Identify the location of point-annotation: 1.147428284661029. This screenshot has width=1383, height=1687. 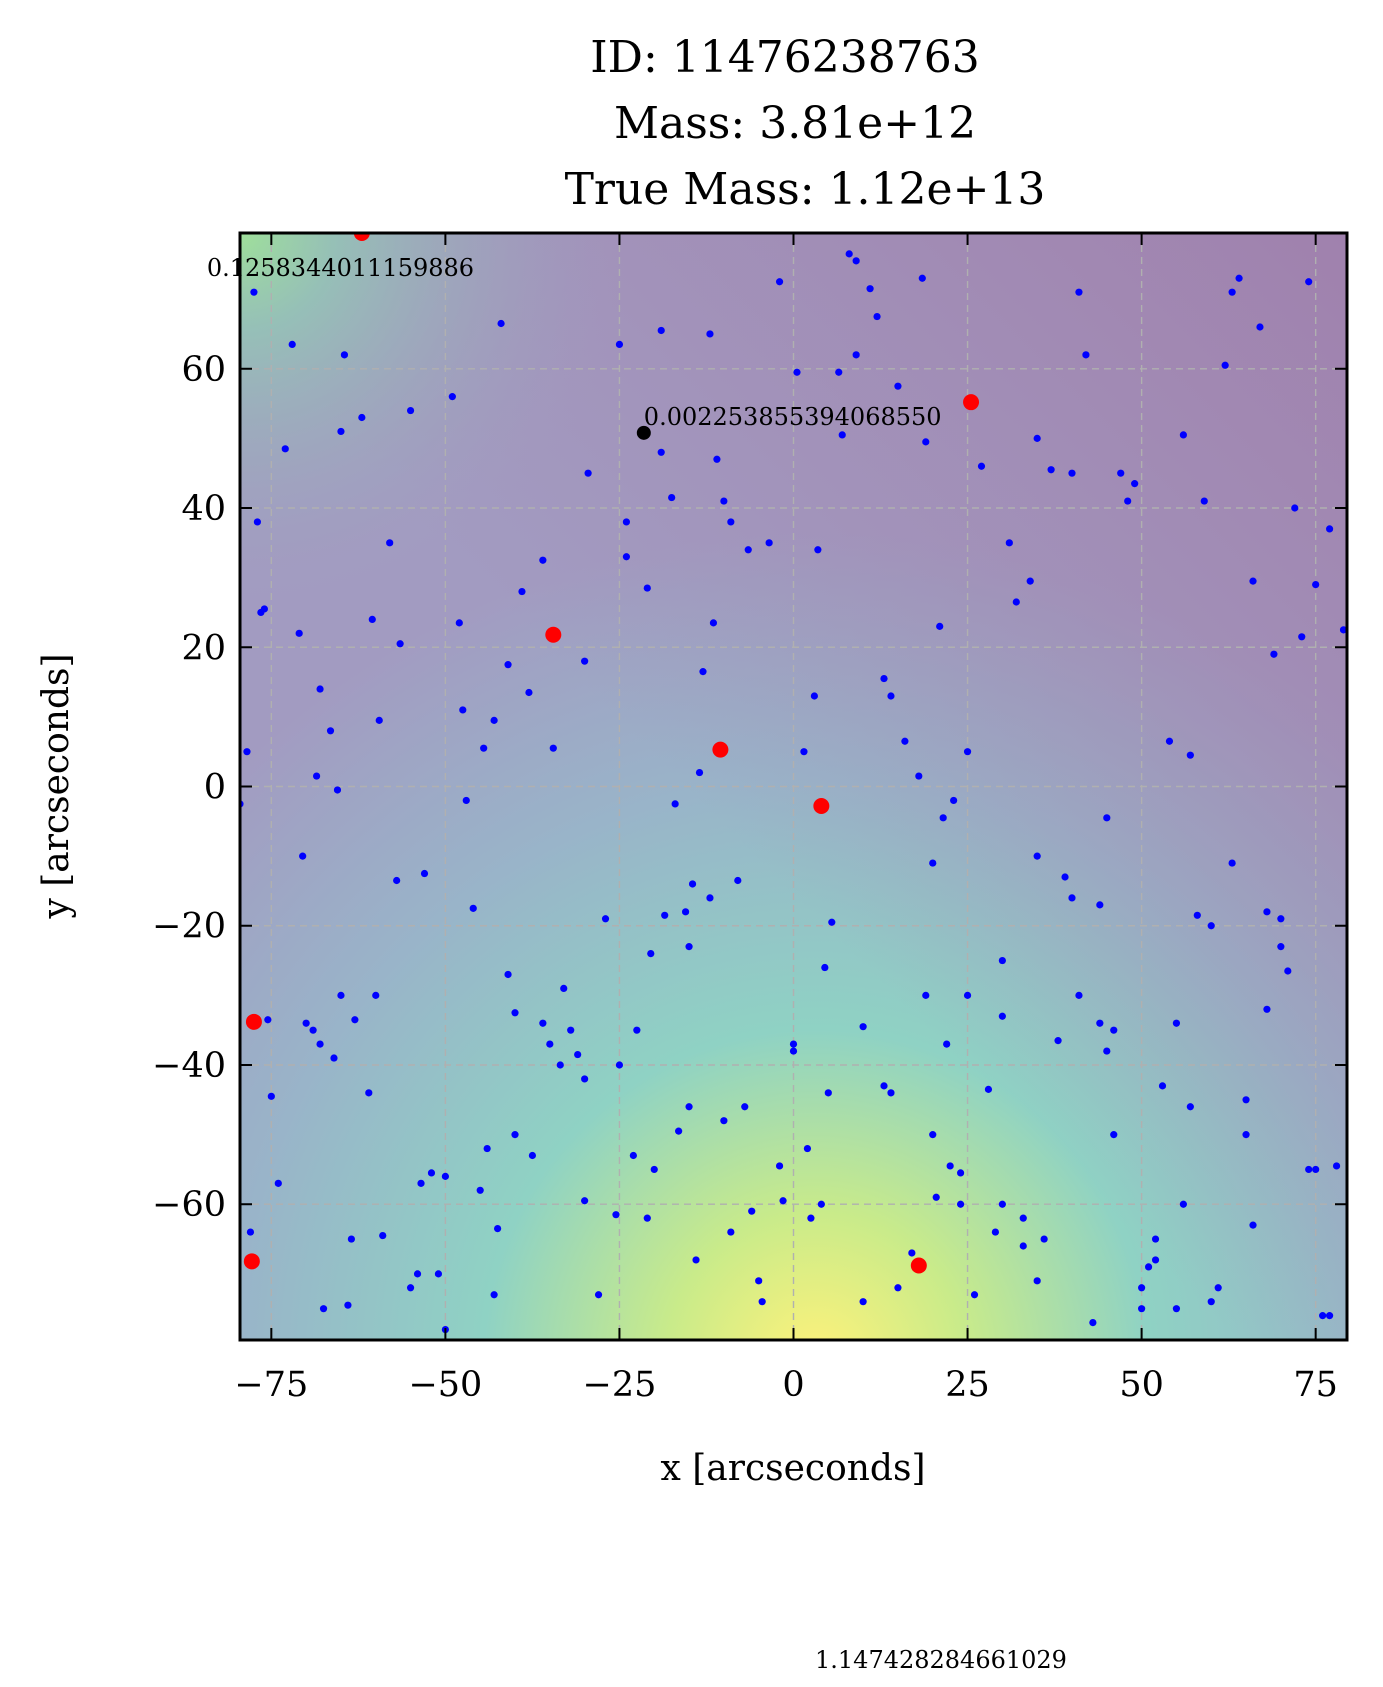
(941, 1660).